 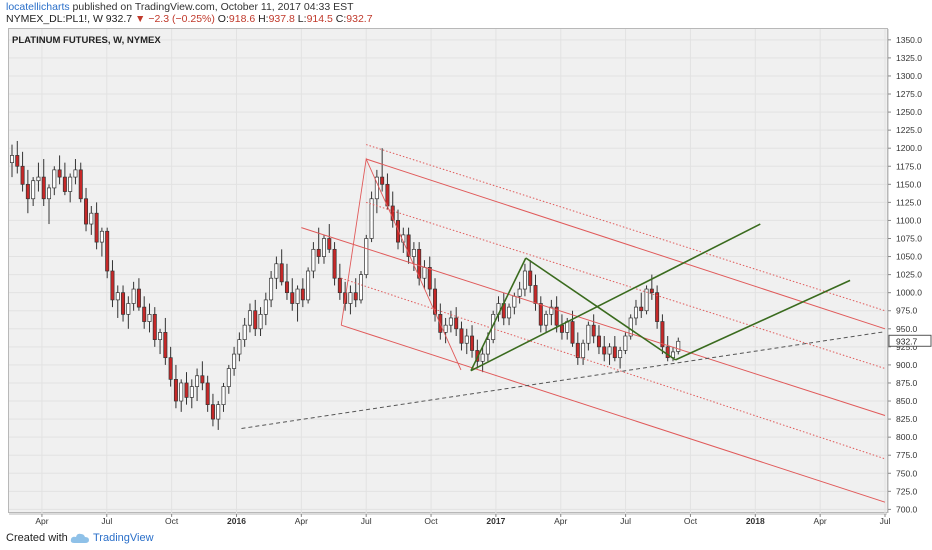 What do you see at coordinates (909, 238) in the screenshot?
I see `y-tick-label: 1075.0` at bounding box center [909, 238].